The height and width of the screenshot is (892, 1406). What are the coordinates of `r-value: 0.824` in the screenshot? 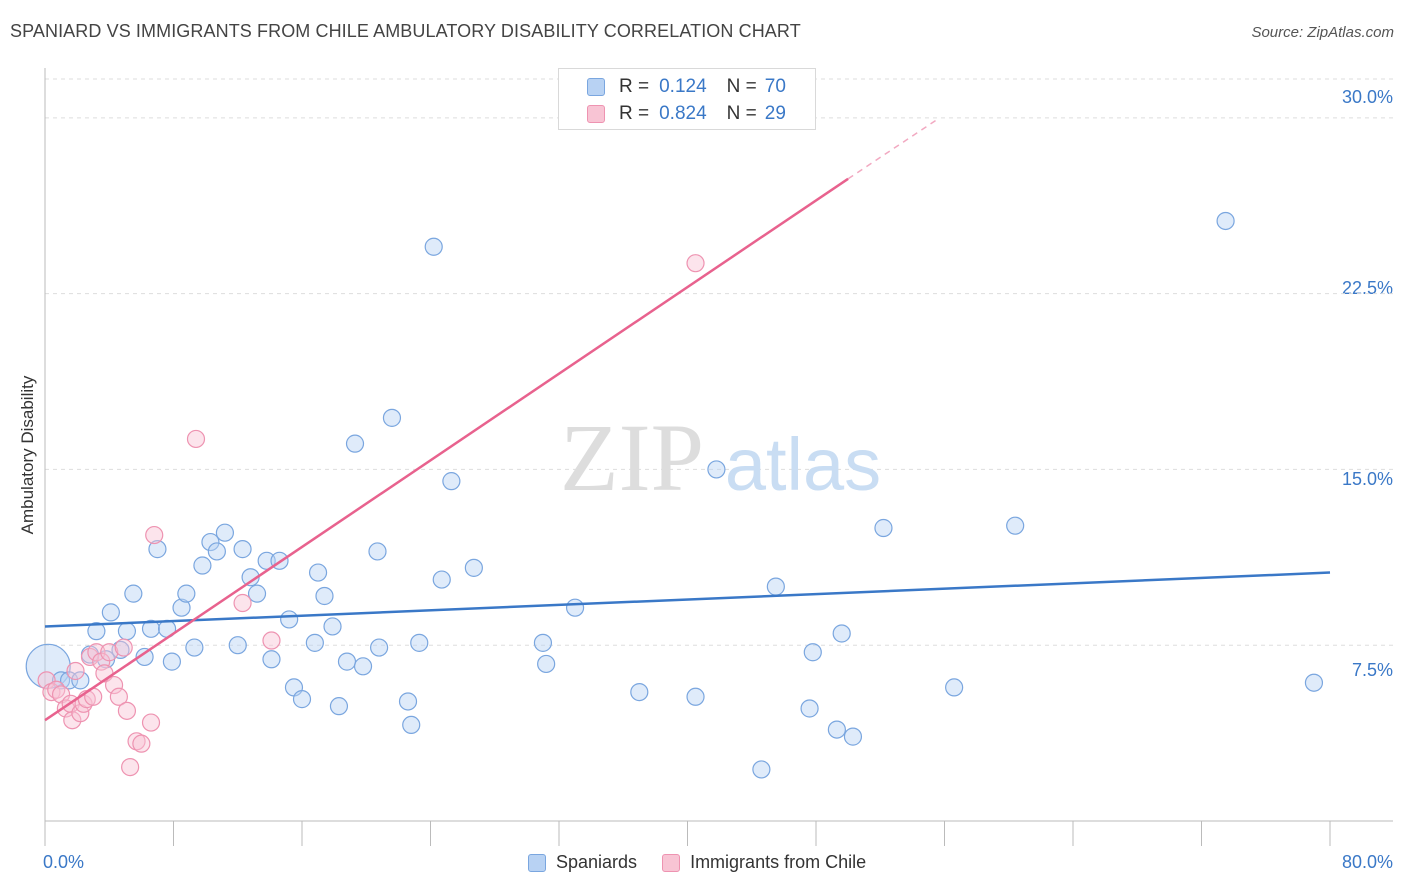 It's located at (683, 113).